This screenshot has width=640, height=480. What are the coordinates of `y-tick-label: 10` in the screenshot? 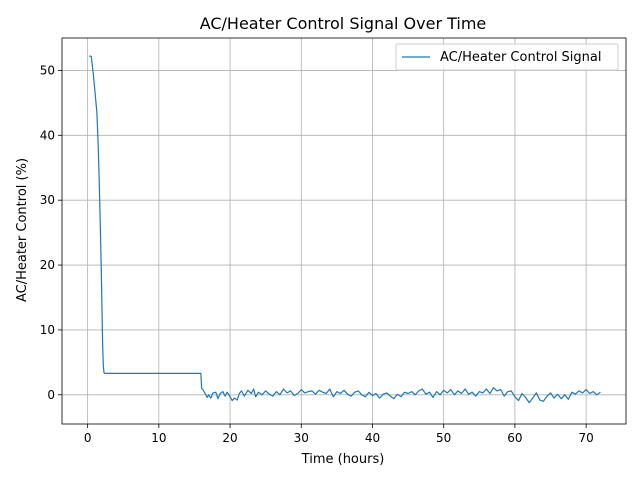 It's located at (47, 330).